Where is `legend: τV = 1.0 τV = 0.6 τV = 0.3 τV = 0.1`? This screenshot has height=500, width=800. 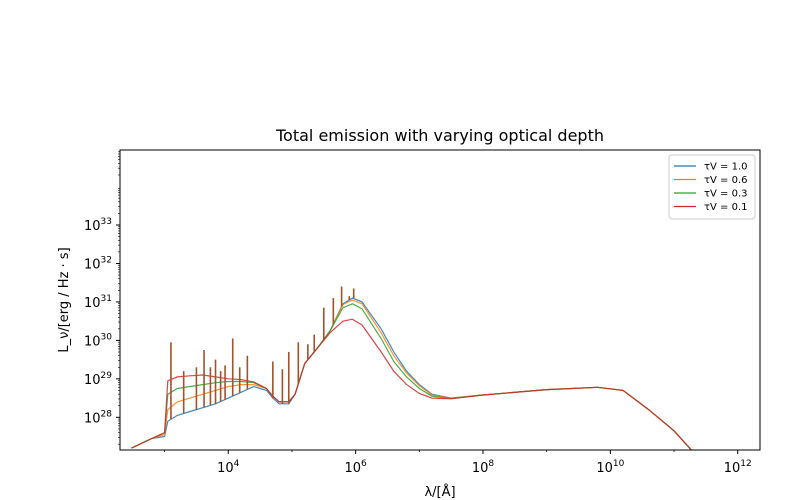
legend: τV = 1.0 τV = 0.6 τV = 0.3 τV = 0.1 is located at coordinates (712, 187).